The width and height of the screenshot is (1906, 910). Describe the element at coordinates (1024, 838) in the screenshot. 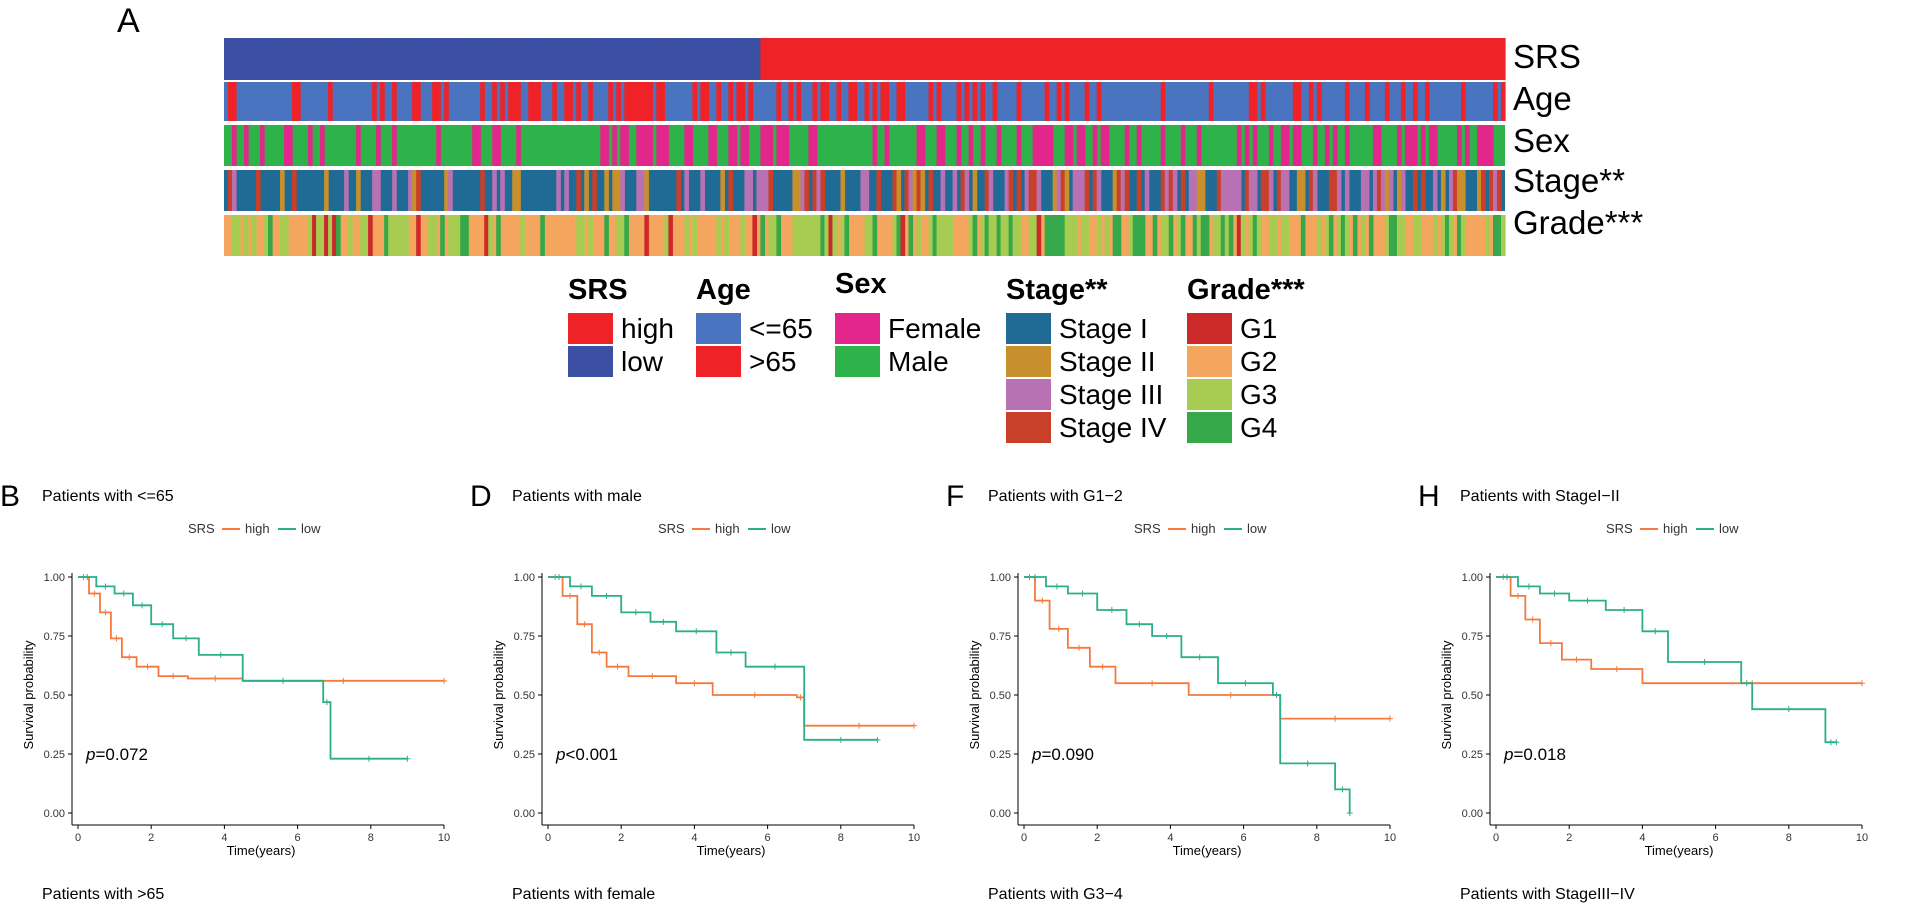

I see `km-x-tick-label: 0` at that location.